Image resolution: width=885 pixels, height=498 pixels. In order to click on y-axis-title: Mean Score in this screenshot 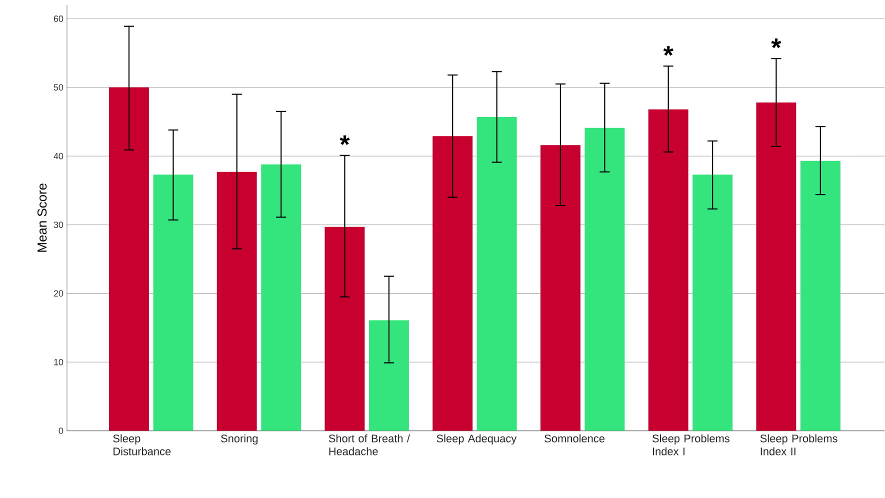, I will do `click(42, 218)`.